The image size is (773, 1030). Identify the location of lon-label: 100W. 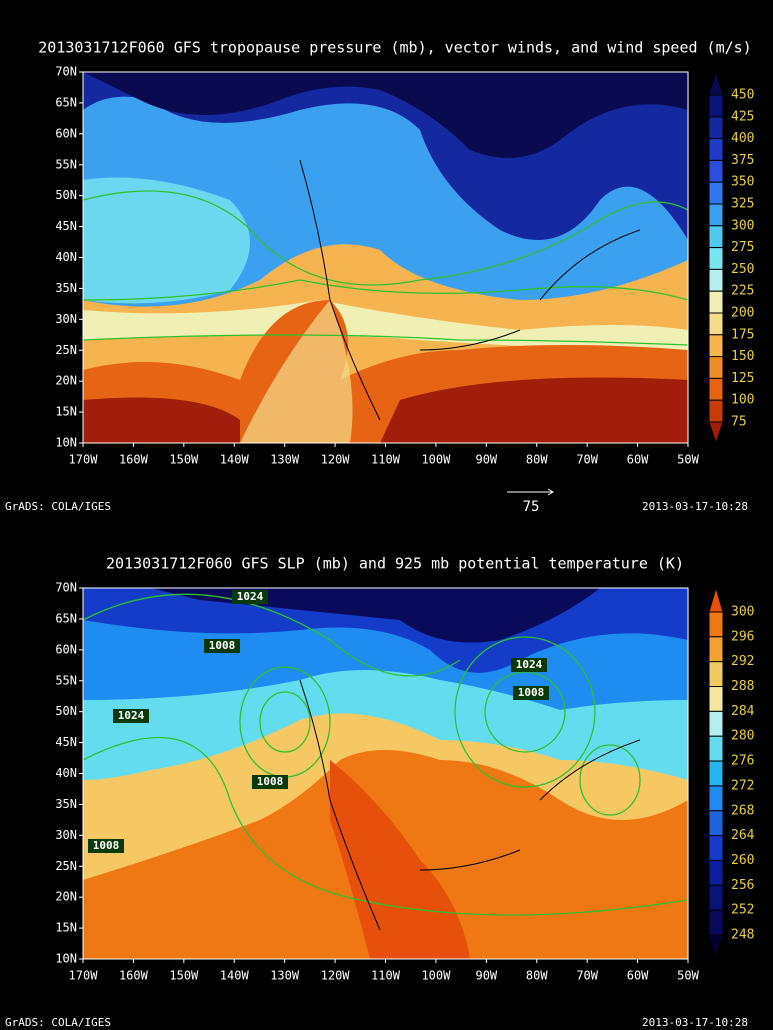
(436, 976).